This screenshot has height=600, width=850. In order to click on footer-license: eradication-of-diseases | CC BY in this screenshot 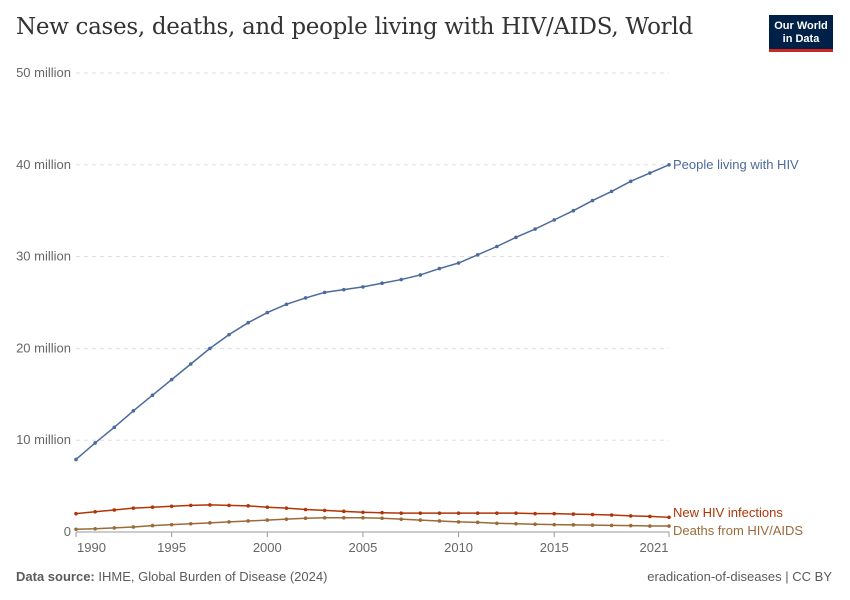, I will do `click(739, 576)`.